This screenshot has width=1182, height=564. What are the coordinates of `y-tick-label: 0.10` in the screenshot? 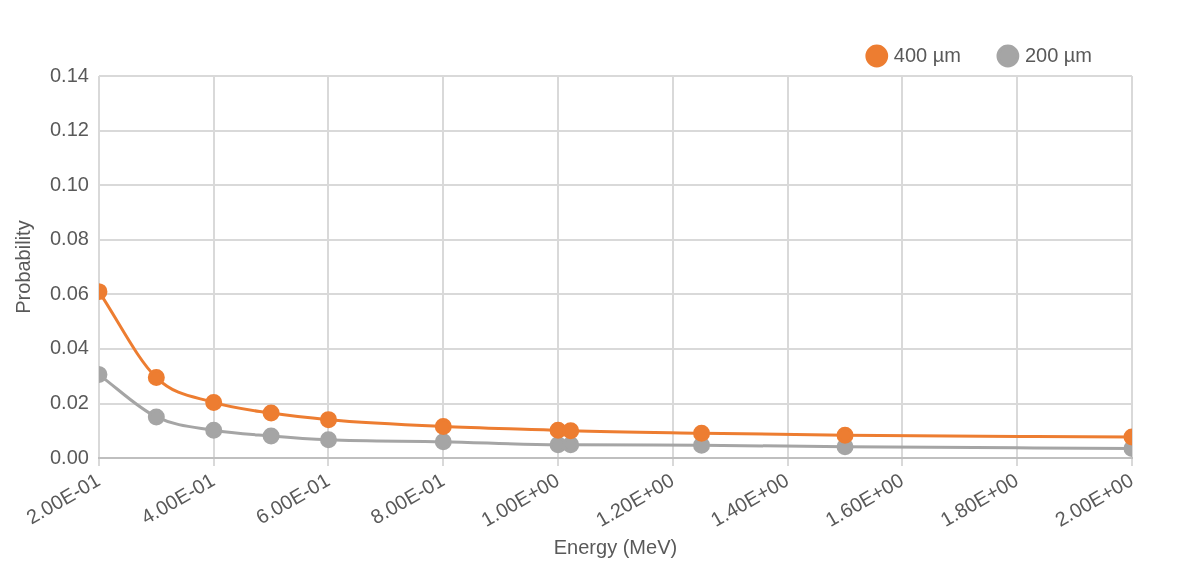 It's located at (69, 183).